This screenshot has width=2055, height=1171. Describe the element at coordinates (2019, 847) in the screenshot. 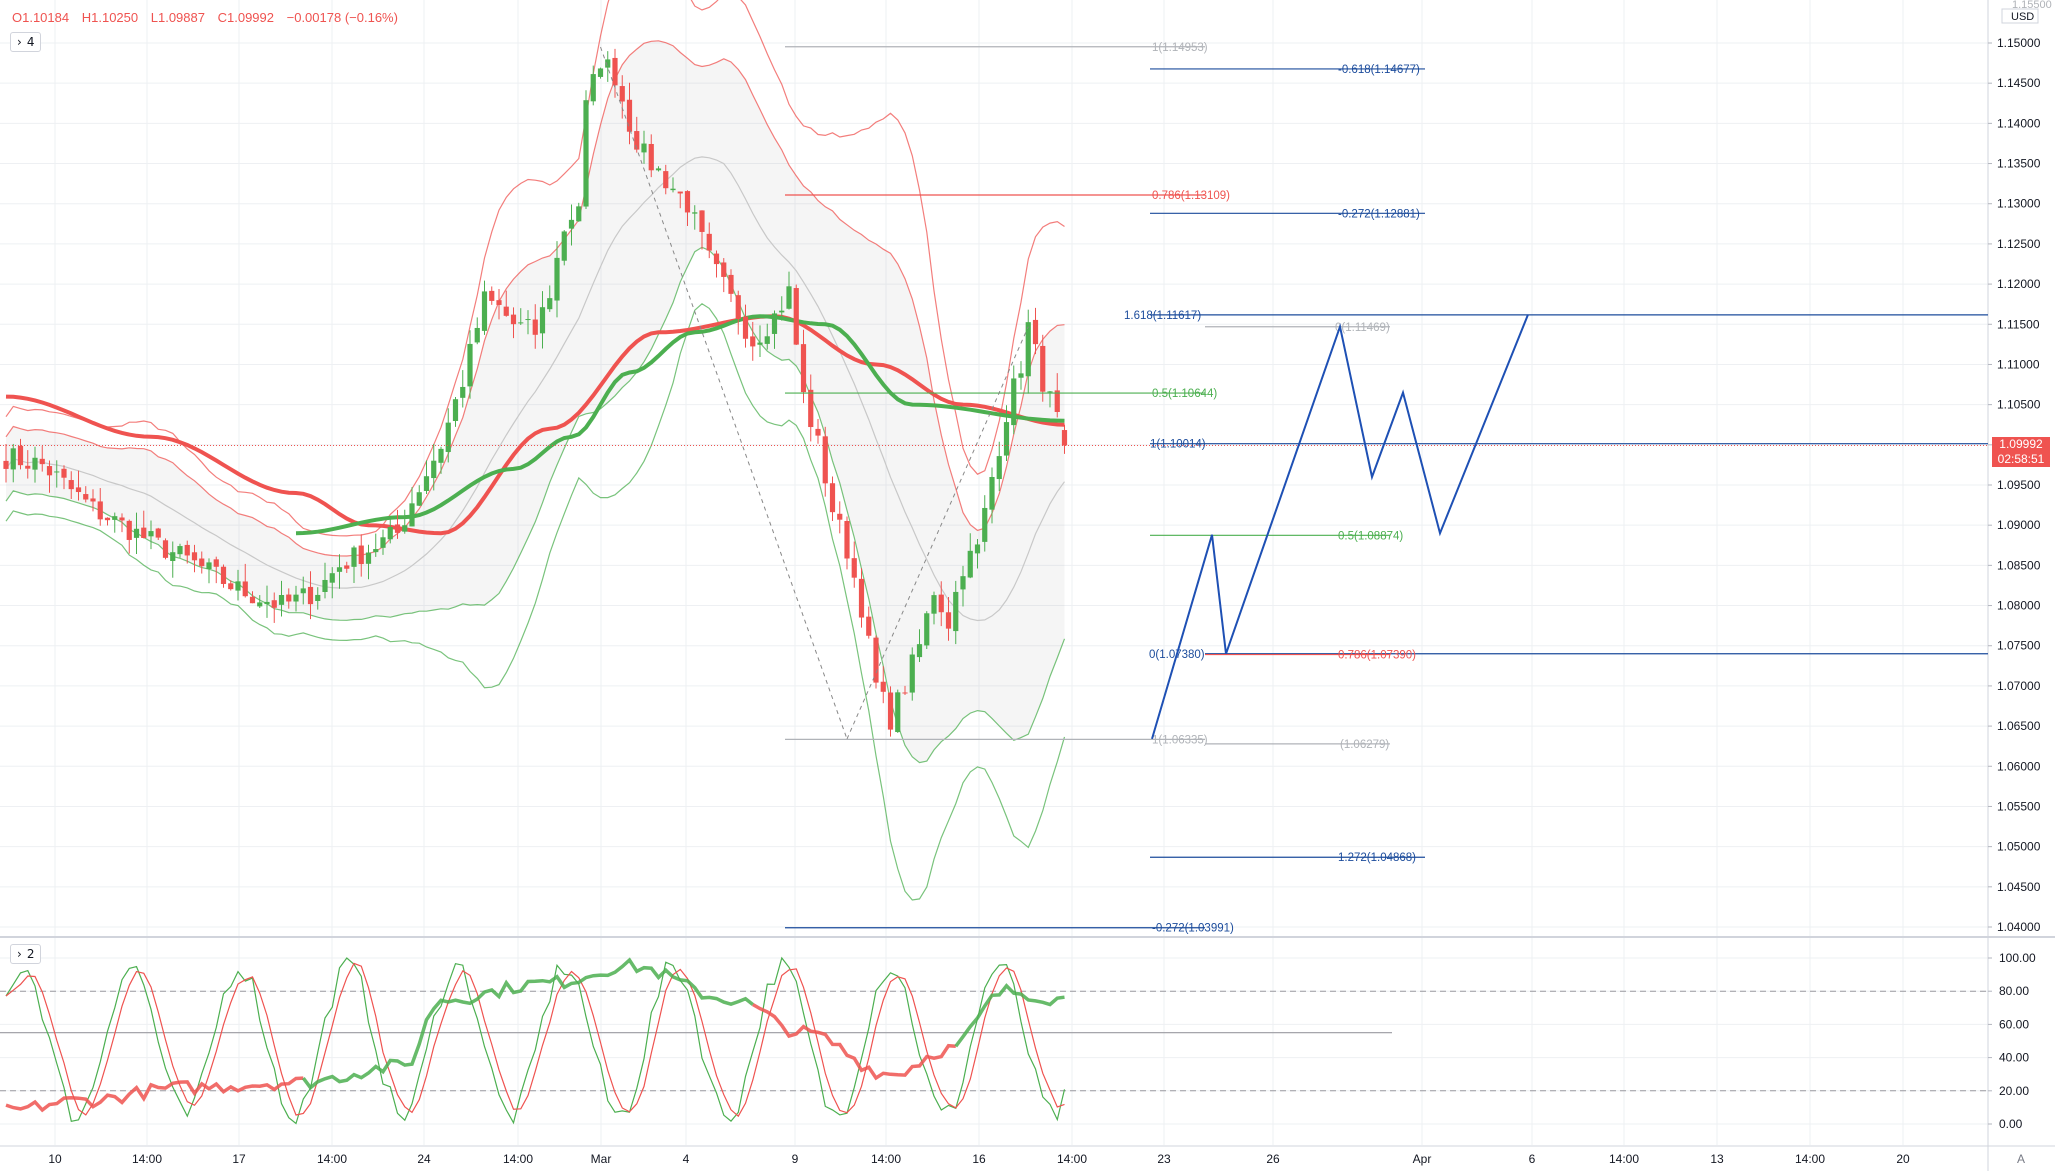

I see `price-tick-label: 1.05000` at that location.